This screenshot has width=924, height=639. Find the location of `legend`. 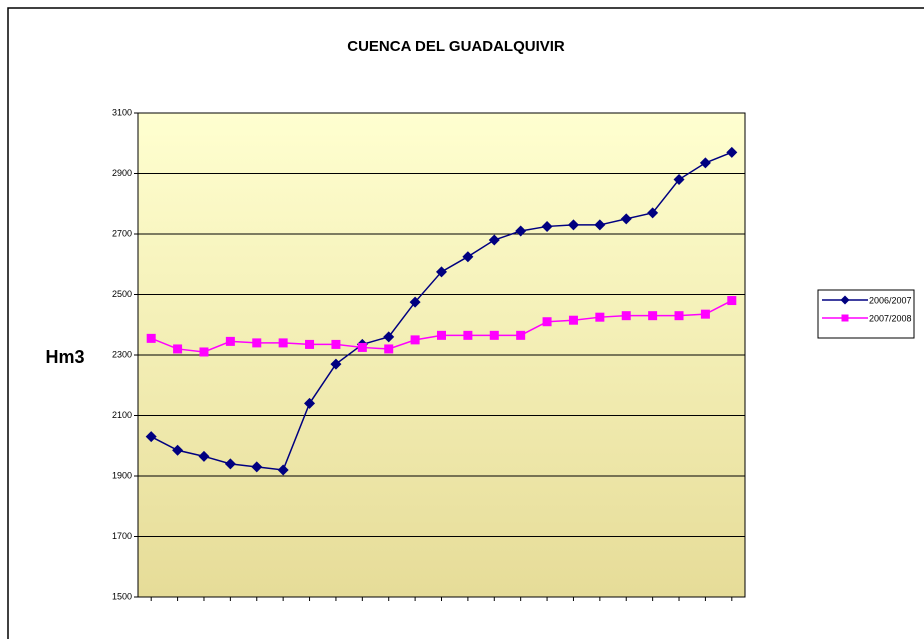

legend is located at coordinates (866, 314).